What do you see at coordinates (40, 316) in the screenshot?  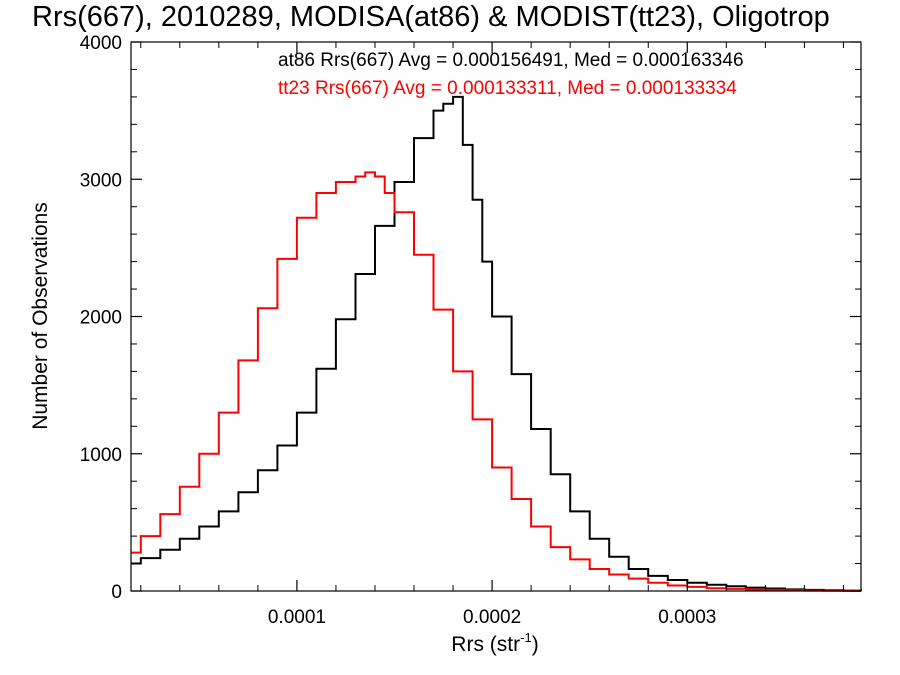 I see `y-axis-label: Number of Observations` at bounding box center [40, 316].